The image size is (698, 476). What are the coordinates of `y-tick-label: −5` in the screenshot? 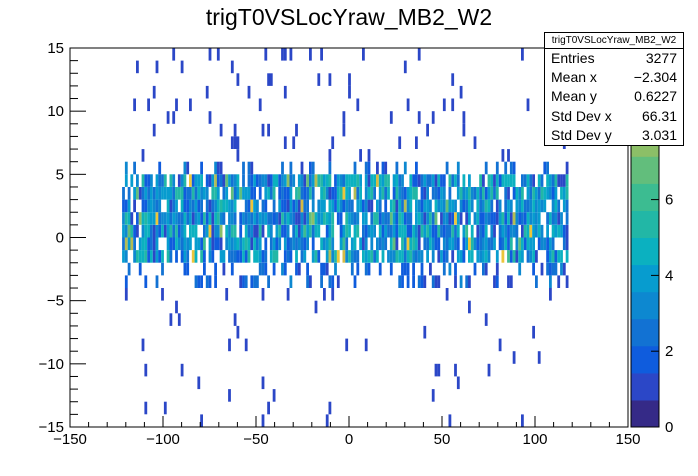 It's located at (55, 301).